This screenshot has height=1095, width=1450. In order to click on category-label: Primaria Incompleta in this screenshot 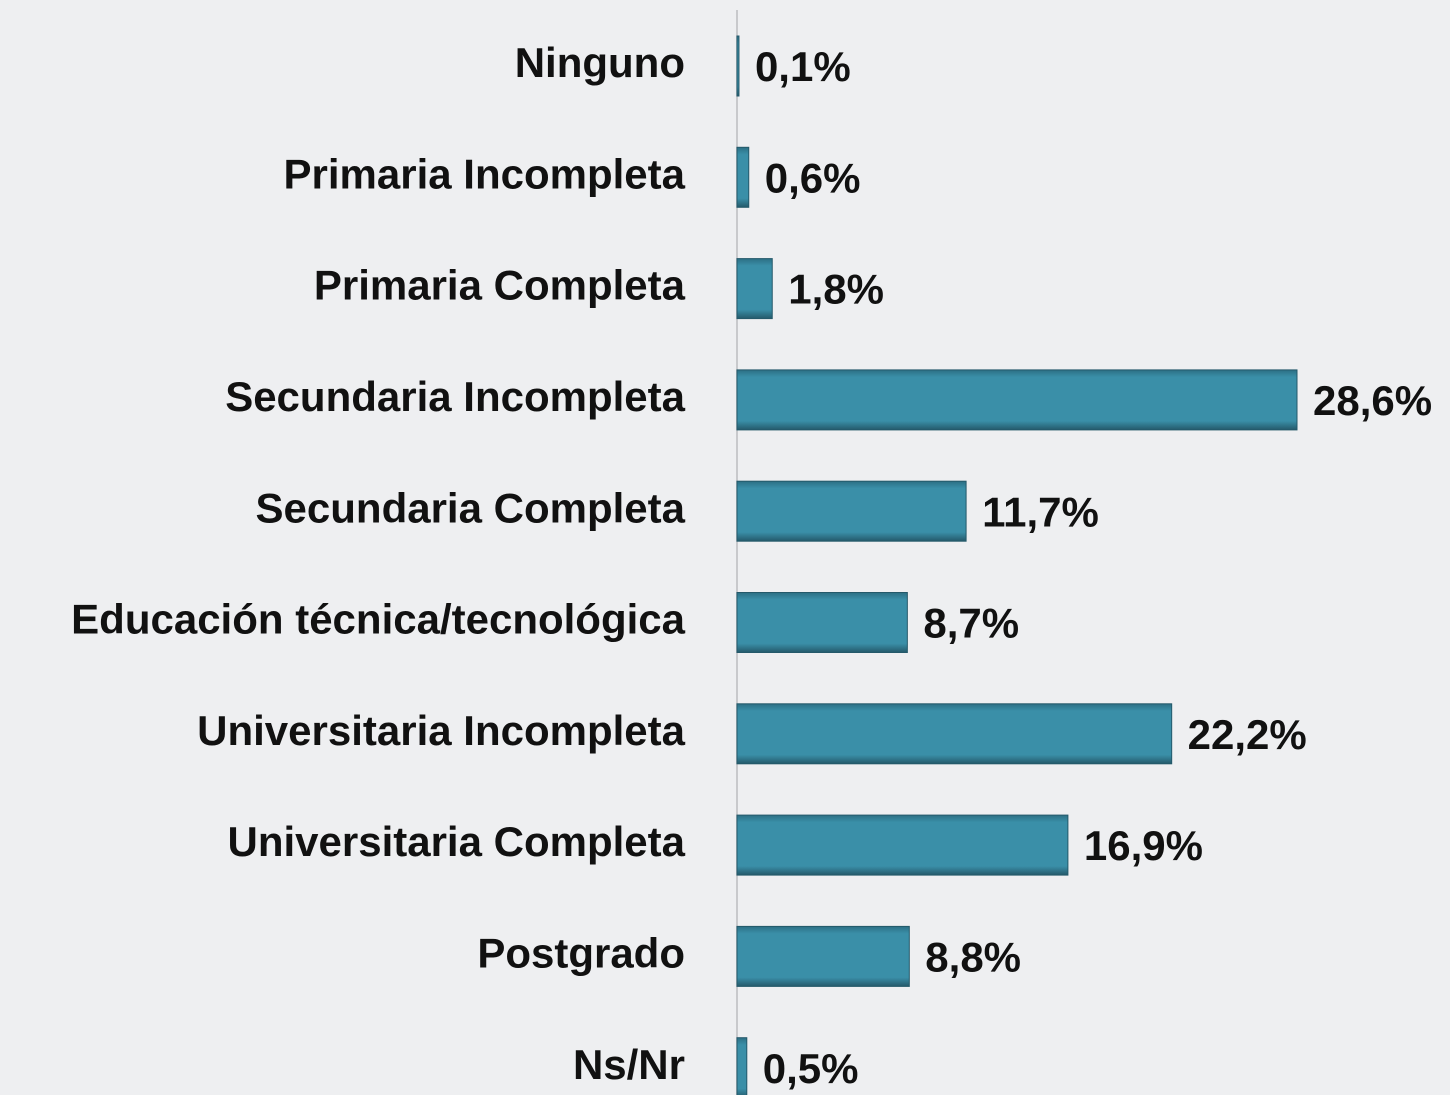, I will do `click(485, 173)`.